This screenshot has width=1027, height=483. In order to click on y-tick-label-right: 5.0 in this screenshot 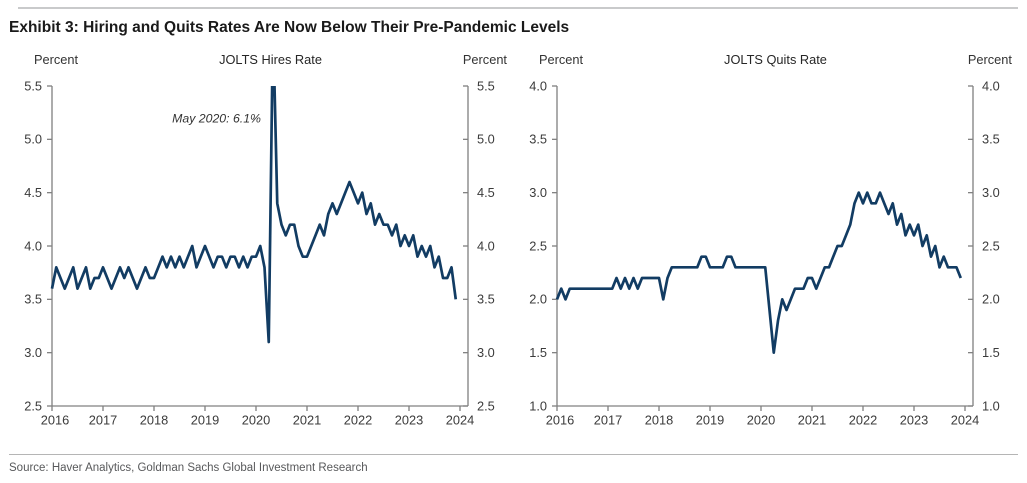, I will do `click(486, 139)`.